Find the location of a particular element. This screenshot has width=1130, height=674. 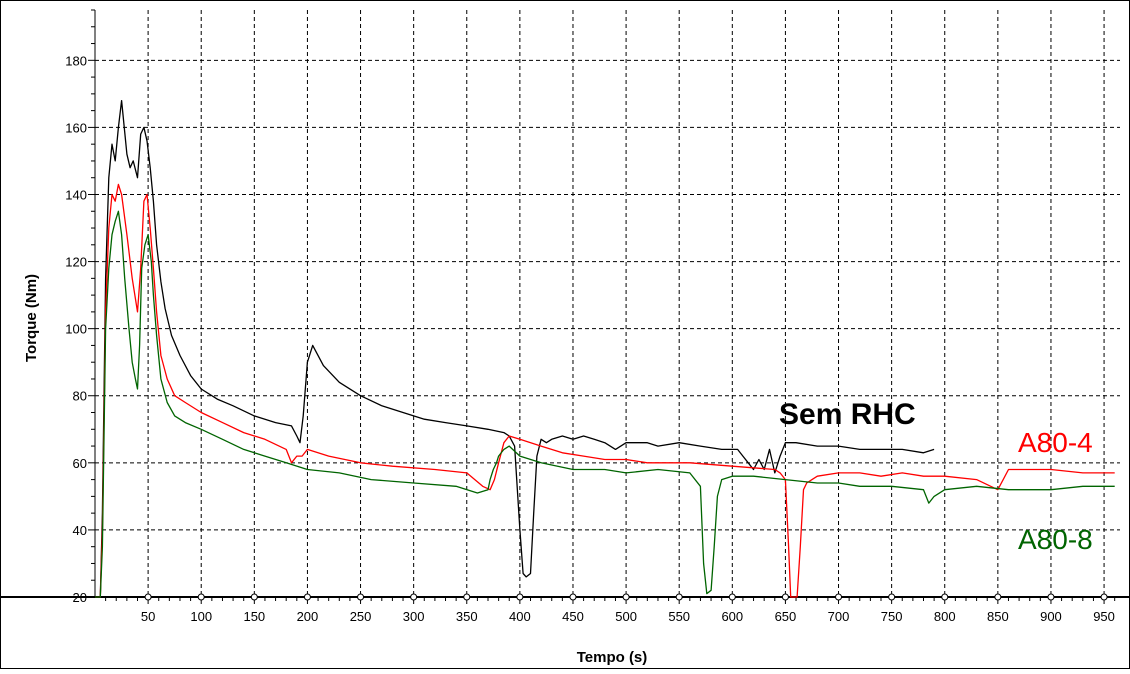

y-axis-label: Torque (Nm) is located at coordinates (31, 318).